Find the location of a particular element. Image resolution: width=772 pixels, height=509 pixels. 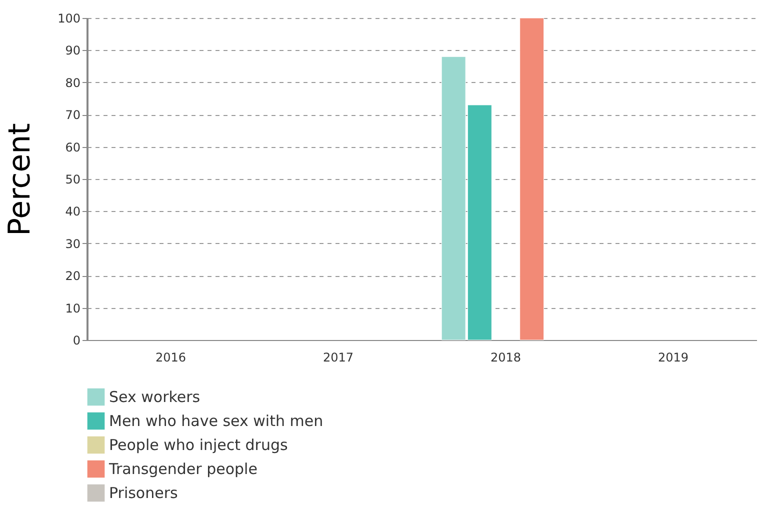

y-tick-label: 20 is located at coordinates (72, 276).